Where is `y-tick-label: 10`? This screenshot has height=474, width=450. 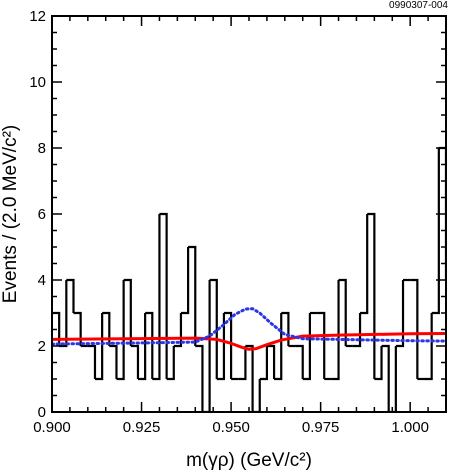 y-tick-label: 10 is located at coordinates (37, 82).